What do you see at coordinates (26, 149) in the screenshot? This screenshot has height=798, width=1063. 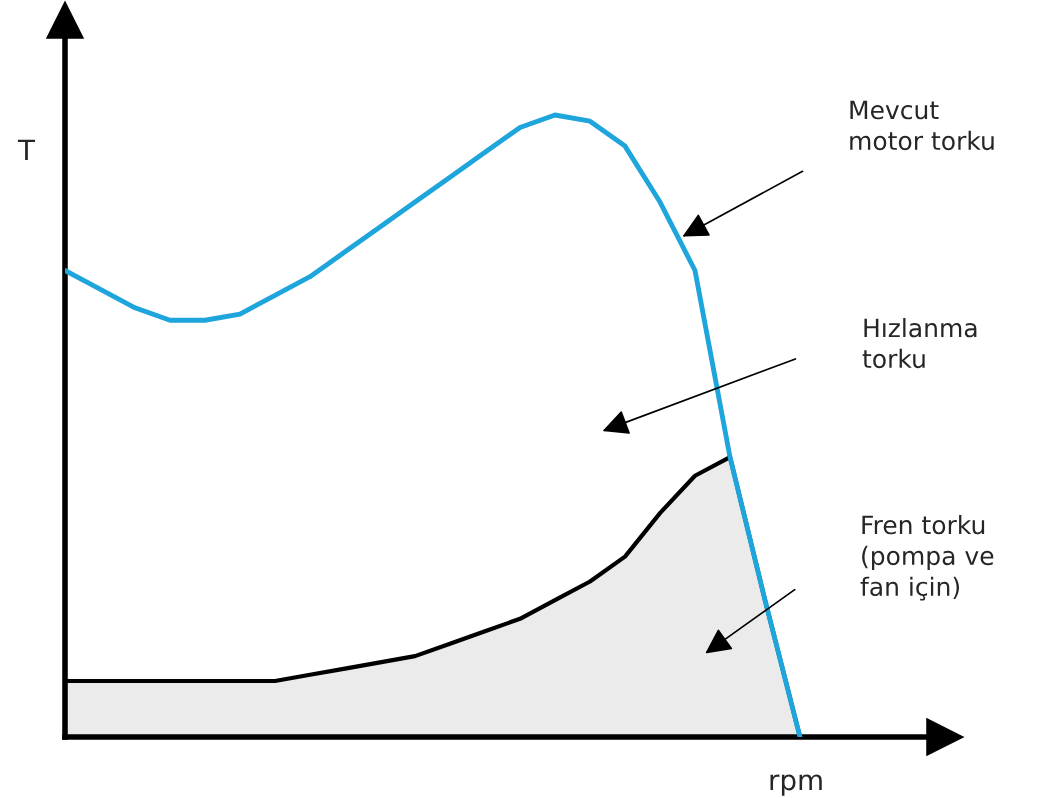 I see `y-axis-title: T` at bounding box center [26, 149].